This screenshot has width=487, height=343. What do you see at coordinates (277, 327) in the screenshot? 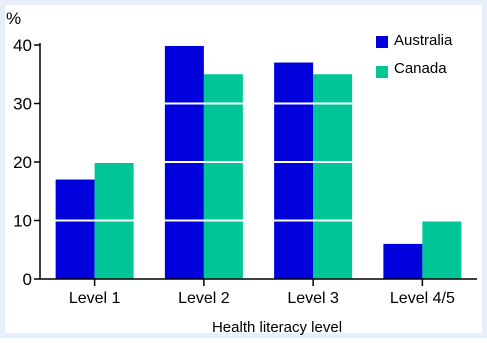
I see `x-axis-label: Health literacy level` at bounding box center [277, 327].